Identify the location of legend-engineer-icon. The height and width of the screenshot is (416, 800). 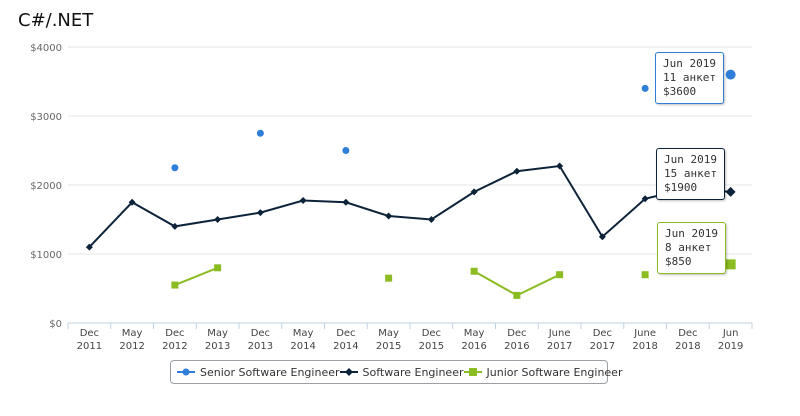
(348, 372).